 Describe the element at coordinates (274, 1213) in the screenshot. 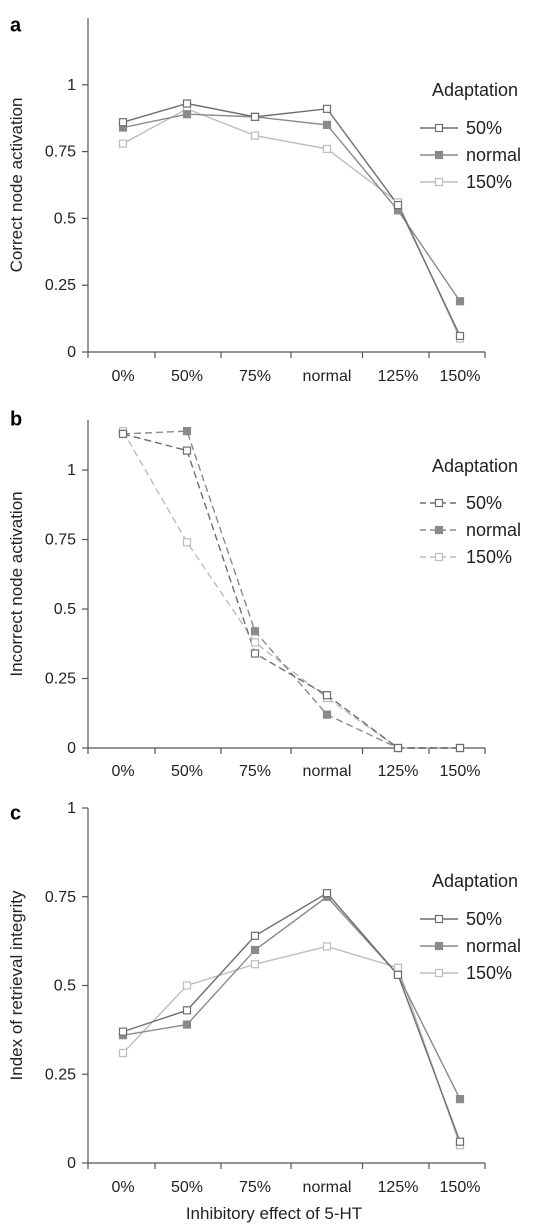

I see `x-axis-label: Inhibitory effect of 5-HT` at that location.